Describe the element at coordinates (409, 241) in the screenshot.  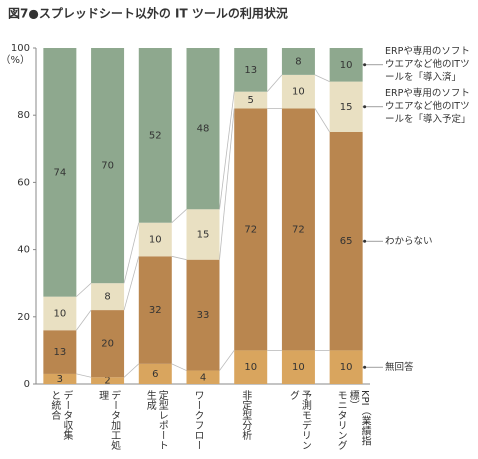
I see `legend-label: わからない` at that location.